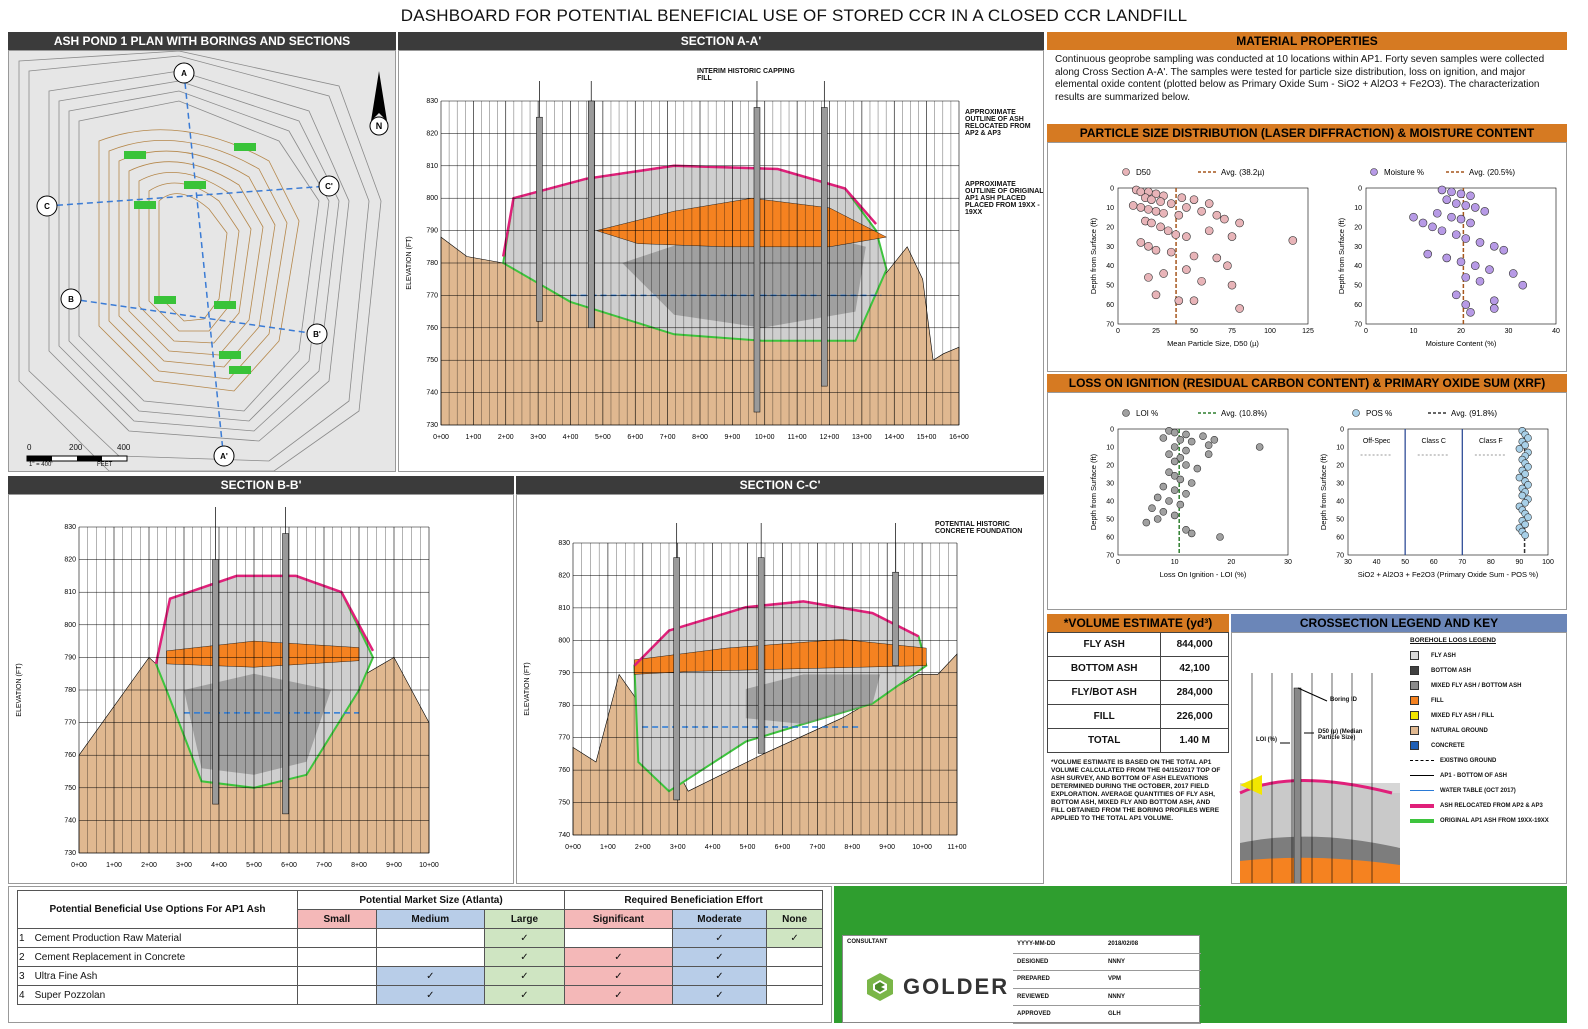 Image resolution: width=1588 pixels, height=1029 pixels. Describe the element at coordinates (1137, 716) in the screenshot. I see `volume-row: FILL 226,000` at that location.